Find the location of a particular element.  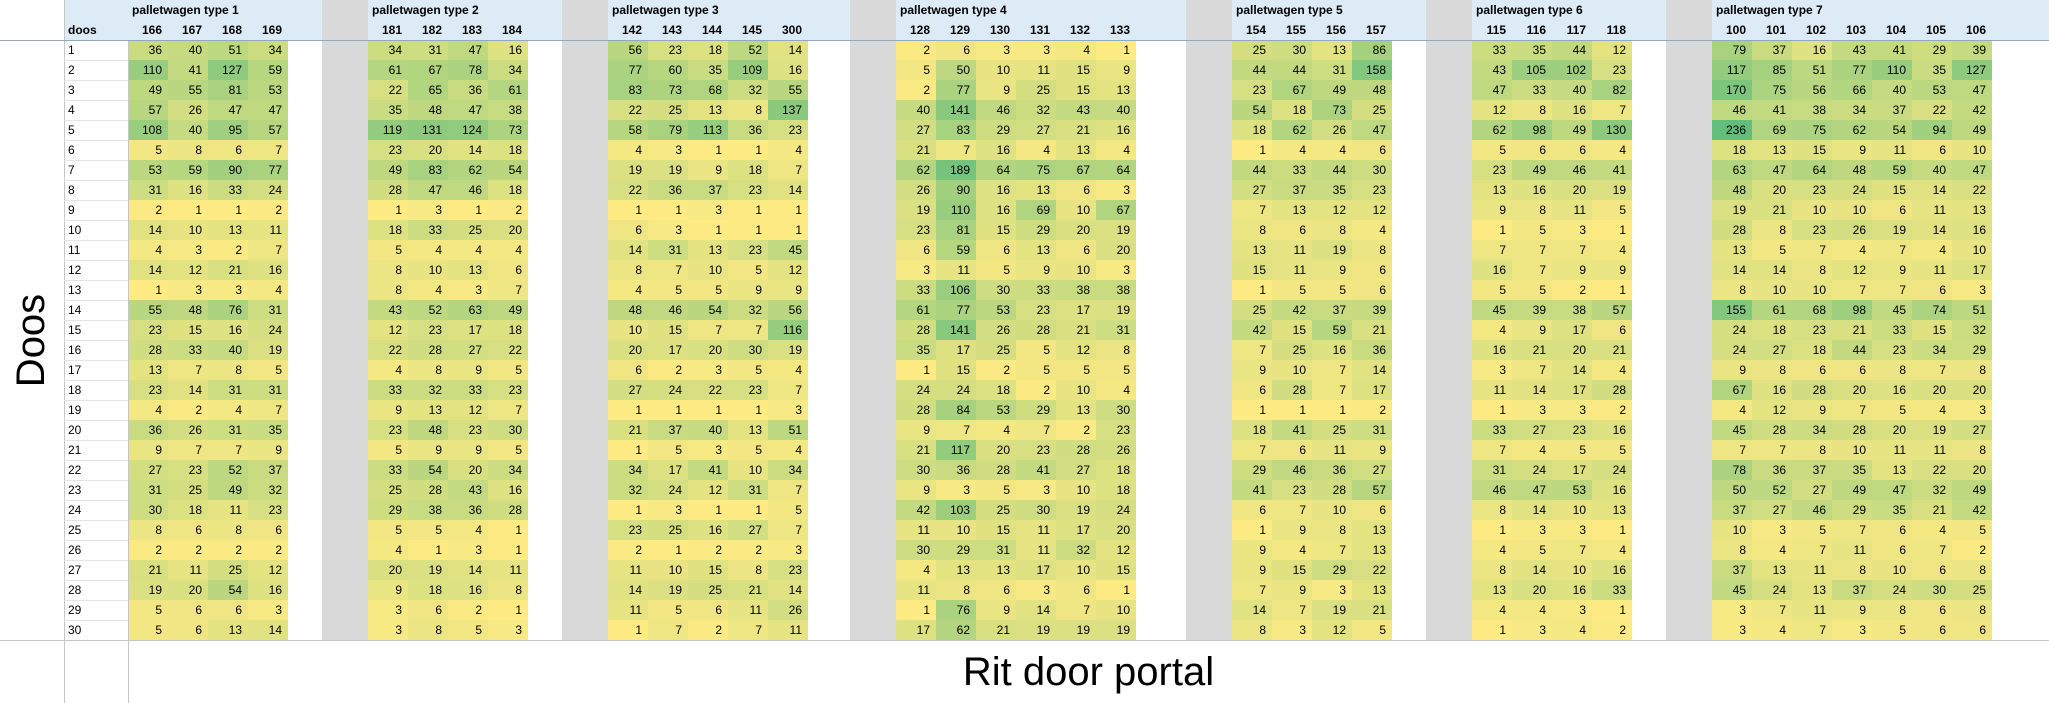

column-header: 142 is located at coordinates (631, 30).